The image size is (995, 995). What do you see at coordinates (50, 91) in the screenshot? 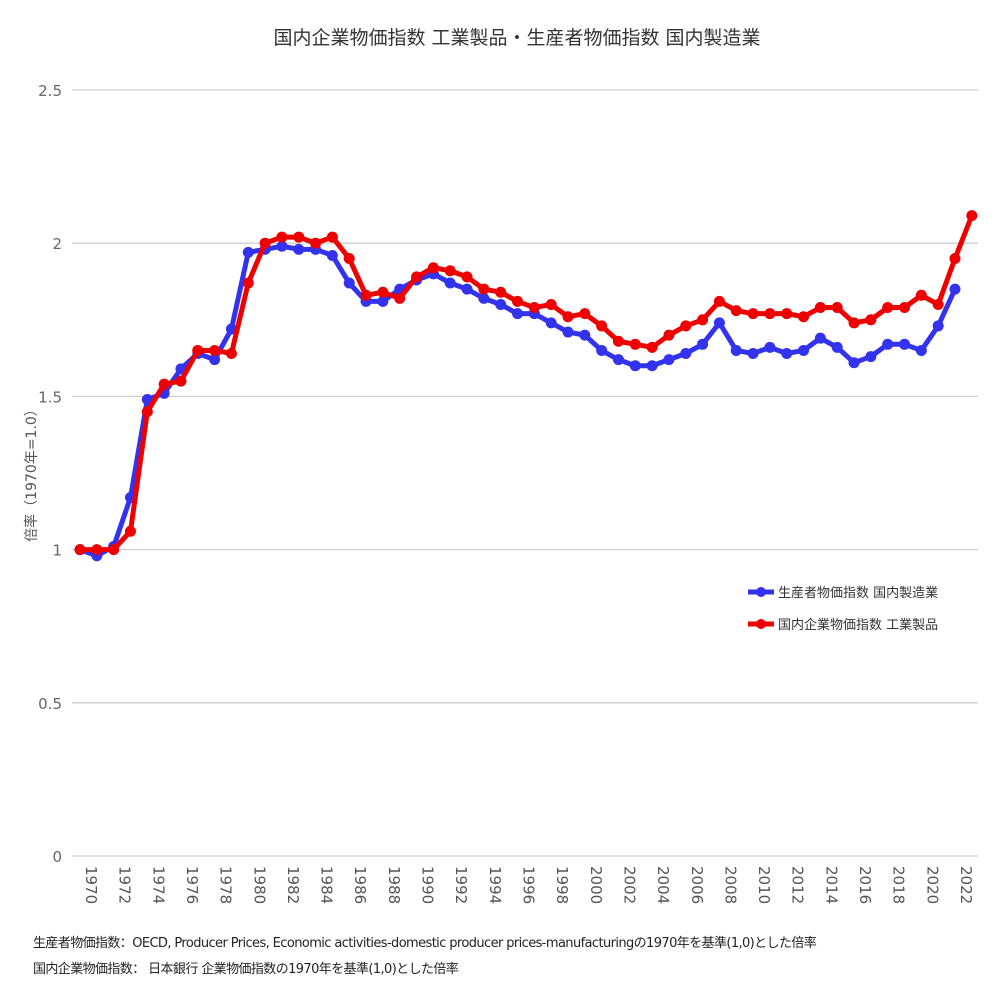
I see `y-tick-label: 2.5` at bounding box center [50, 91].